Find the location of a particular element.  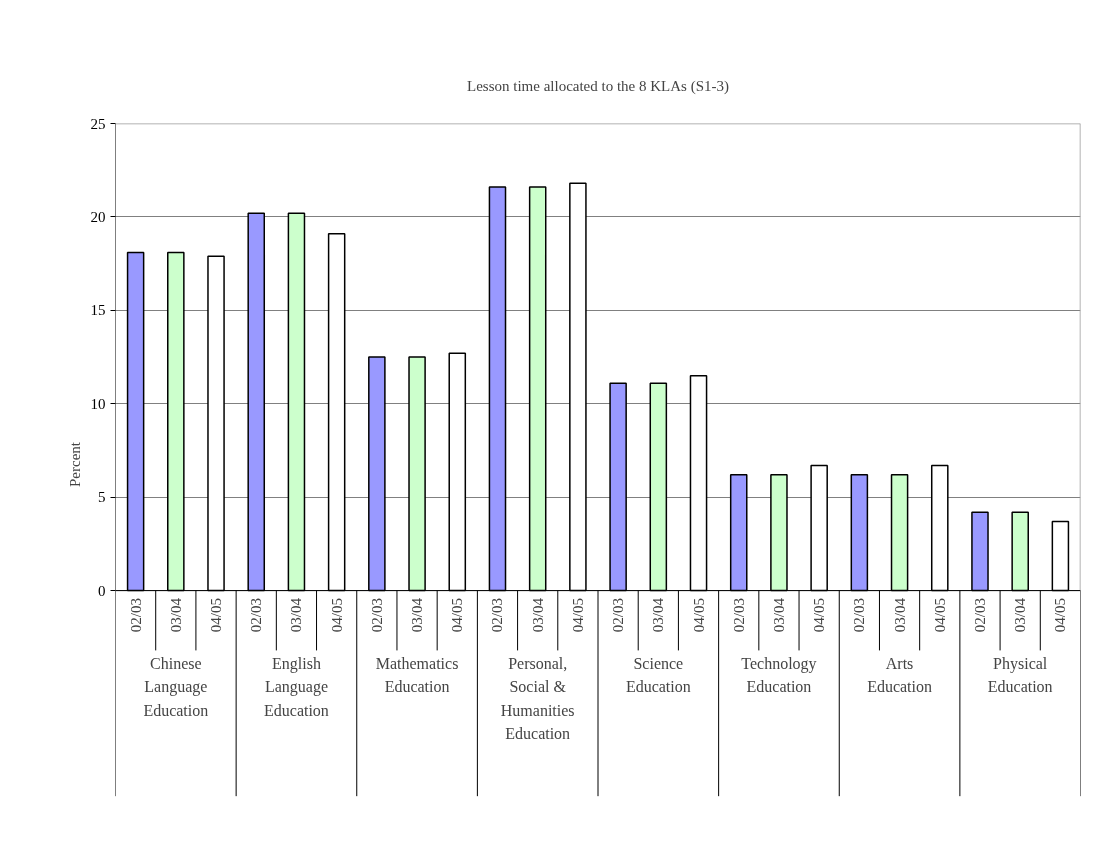

x-tick-label: Chinese Language Education is located at coordinates (176, 686).